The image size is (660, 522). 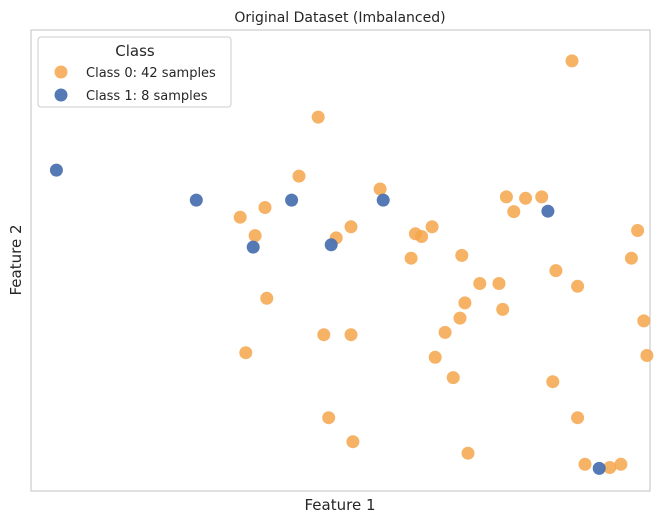 I want to click on chart-title: Original Dataset (Imbalanced), so click(x=339, y=18).